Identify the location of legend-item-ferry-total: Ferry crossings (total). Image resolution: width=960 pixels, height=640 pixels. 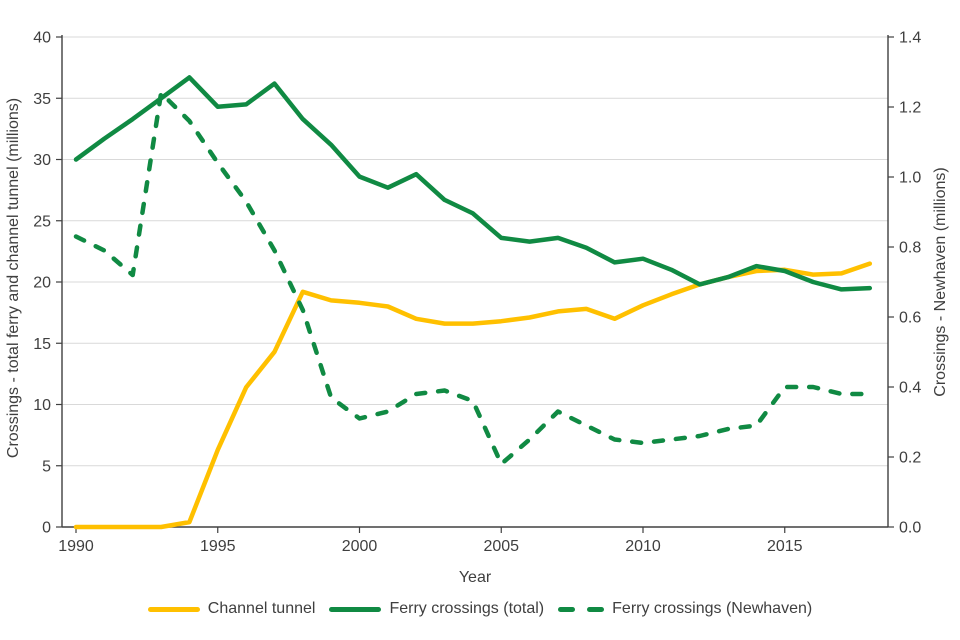
(436, 609).